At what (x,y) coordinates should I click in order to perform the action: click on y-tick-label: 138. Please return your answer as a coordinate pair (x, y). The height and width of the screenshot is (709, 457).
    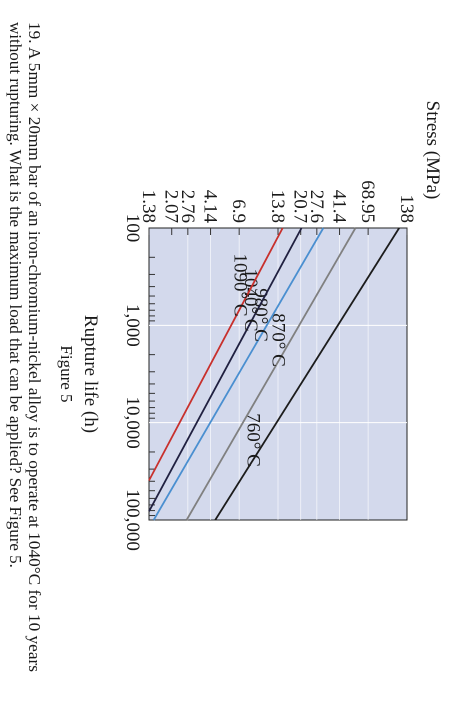
    Looking at the image, I should click on (406, 209).